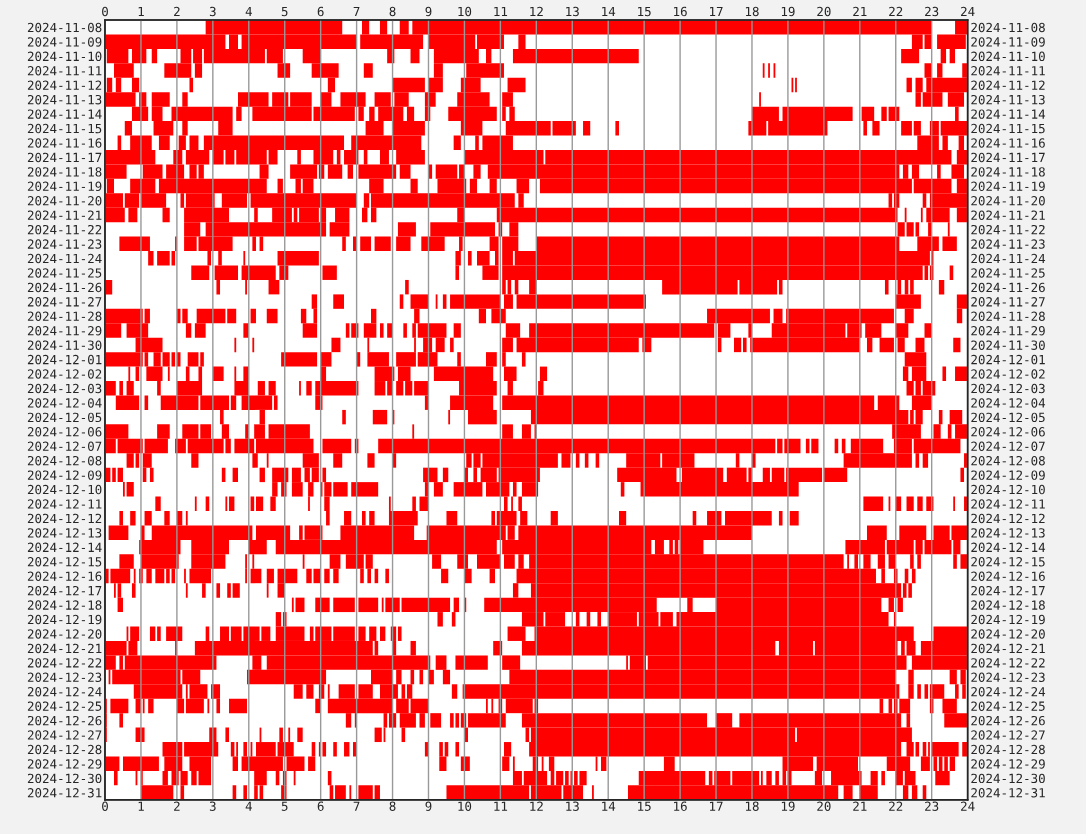 This screenshot has width=1086, height=834. Describe the element at coordinates (64, 273) in the screenshot. I see `y-tick-label: 2024-11-25` at that location.